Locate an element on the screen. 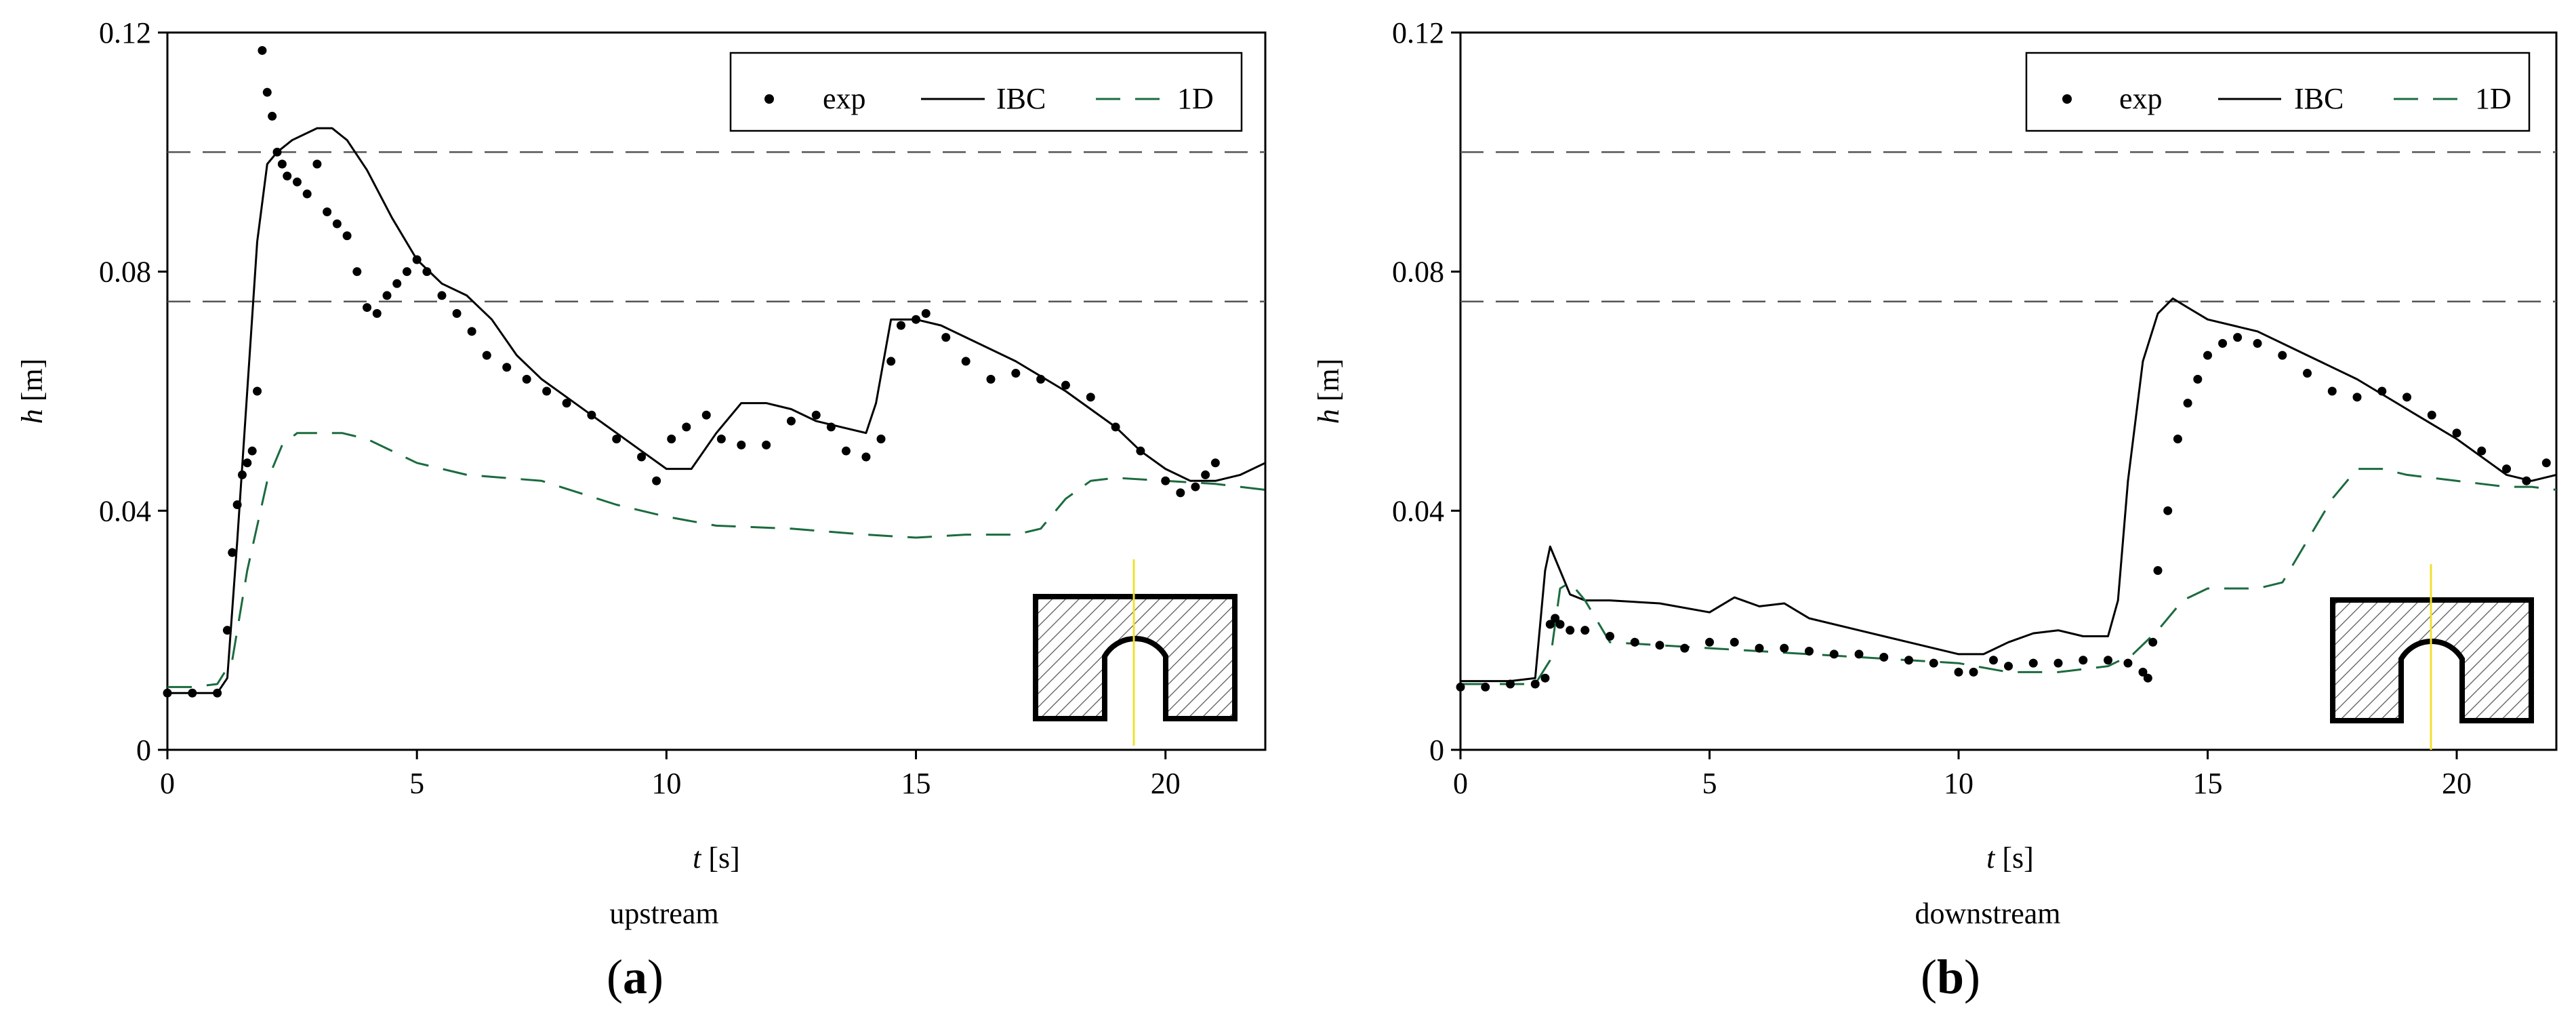  series-exp is located at coordinates (2004, 512).